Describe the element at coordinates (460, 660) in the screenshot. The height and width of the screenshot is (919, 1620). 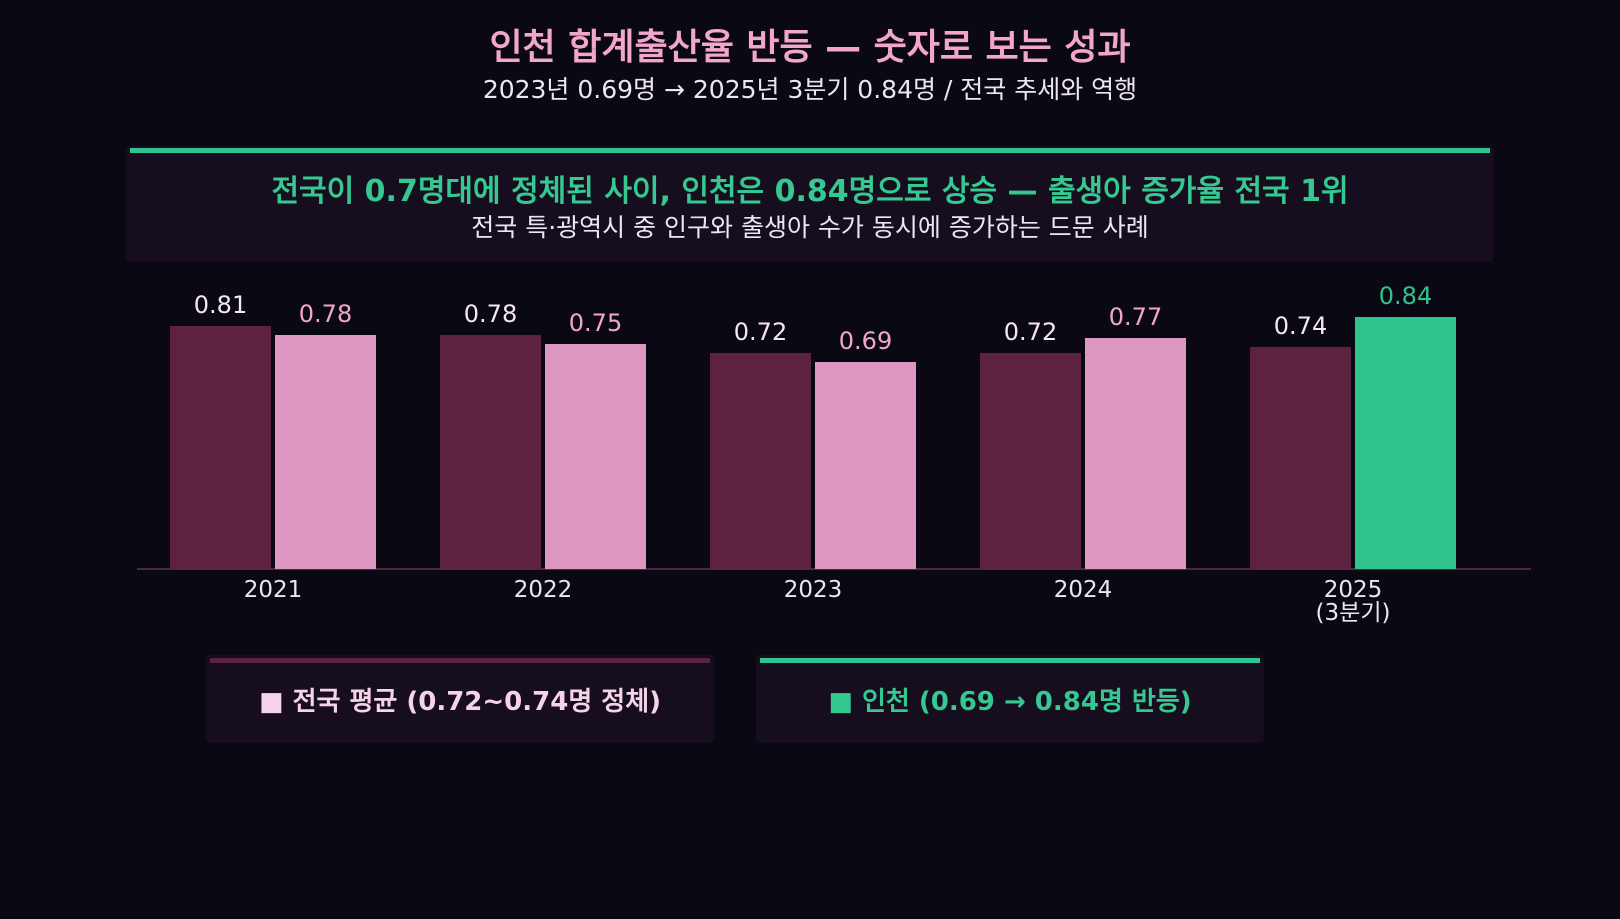
I see `legend-national-bar` at that location.